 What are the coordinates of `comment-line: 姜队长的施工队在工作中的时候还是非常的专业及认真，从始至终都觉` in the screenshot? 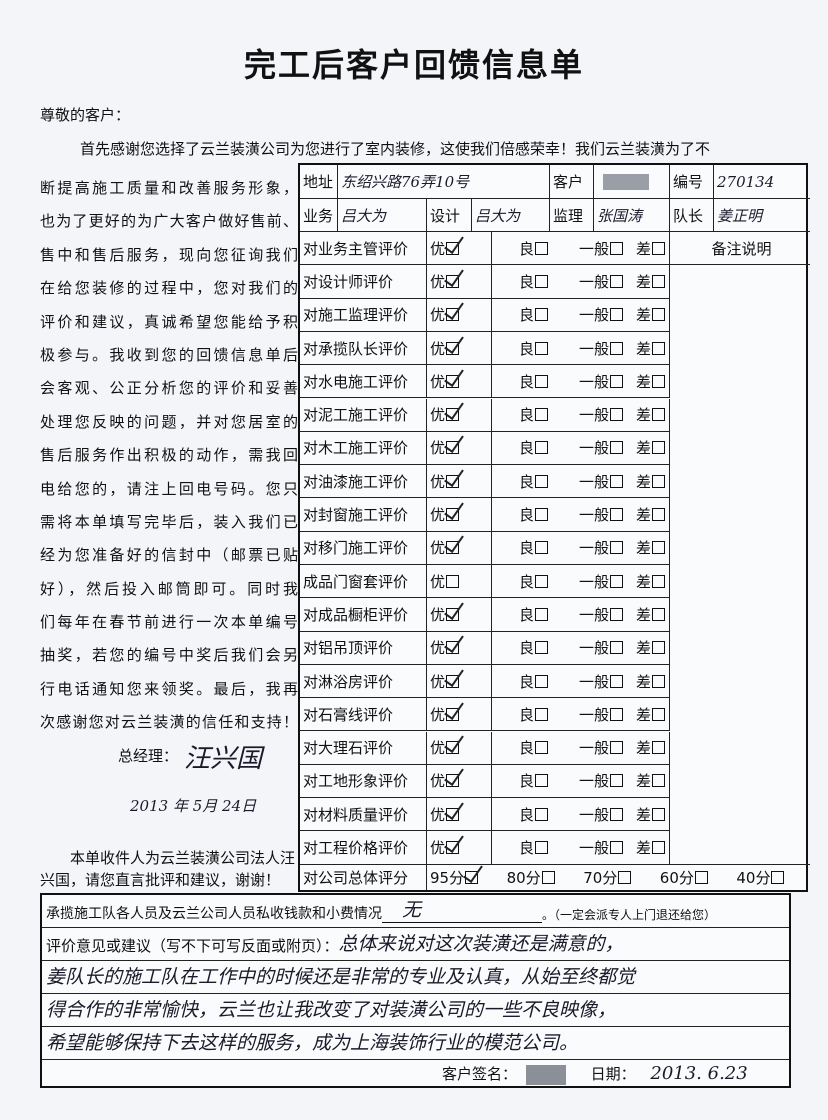 It's located at (341, 977).